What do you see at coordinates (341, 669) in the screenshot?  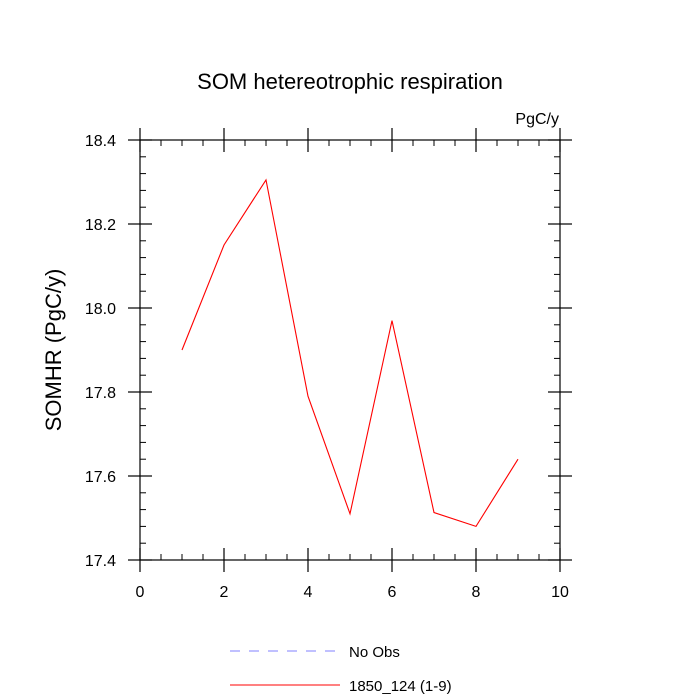 I see `legend: No Obs 1850_124 (1-9)` at bounding box center [341, 669].